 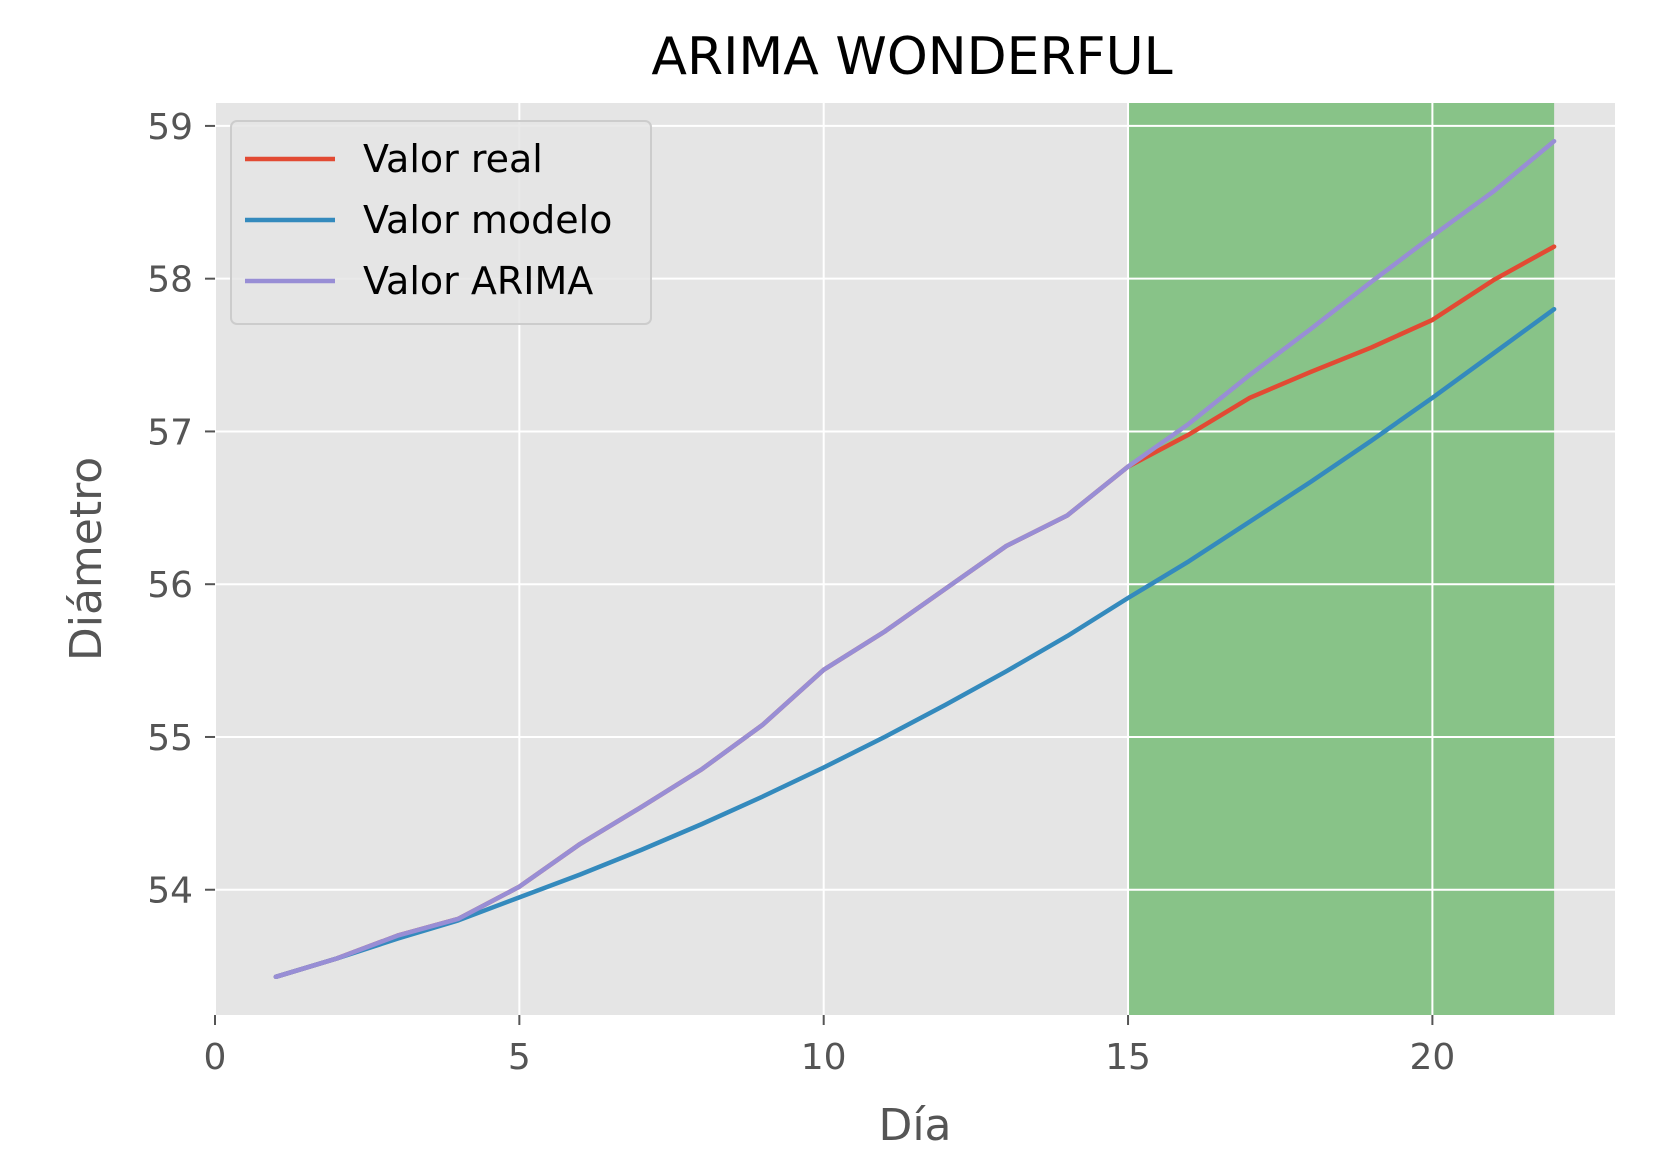 What do you see at coordinates (215, 1057) in the screenshot?
I see `x-tick-label: 0` at bounding box center [215, 1057].